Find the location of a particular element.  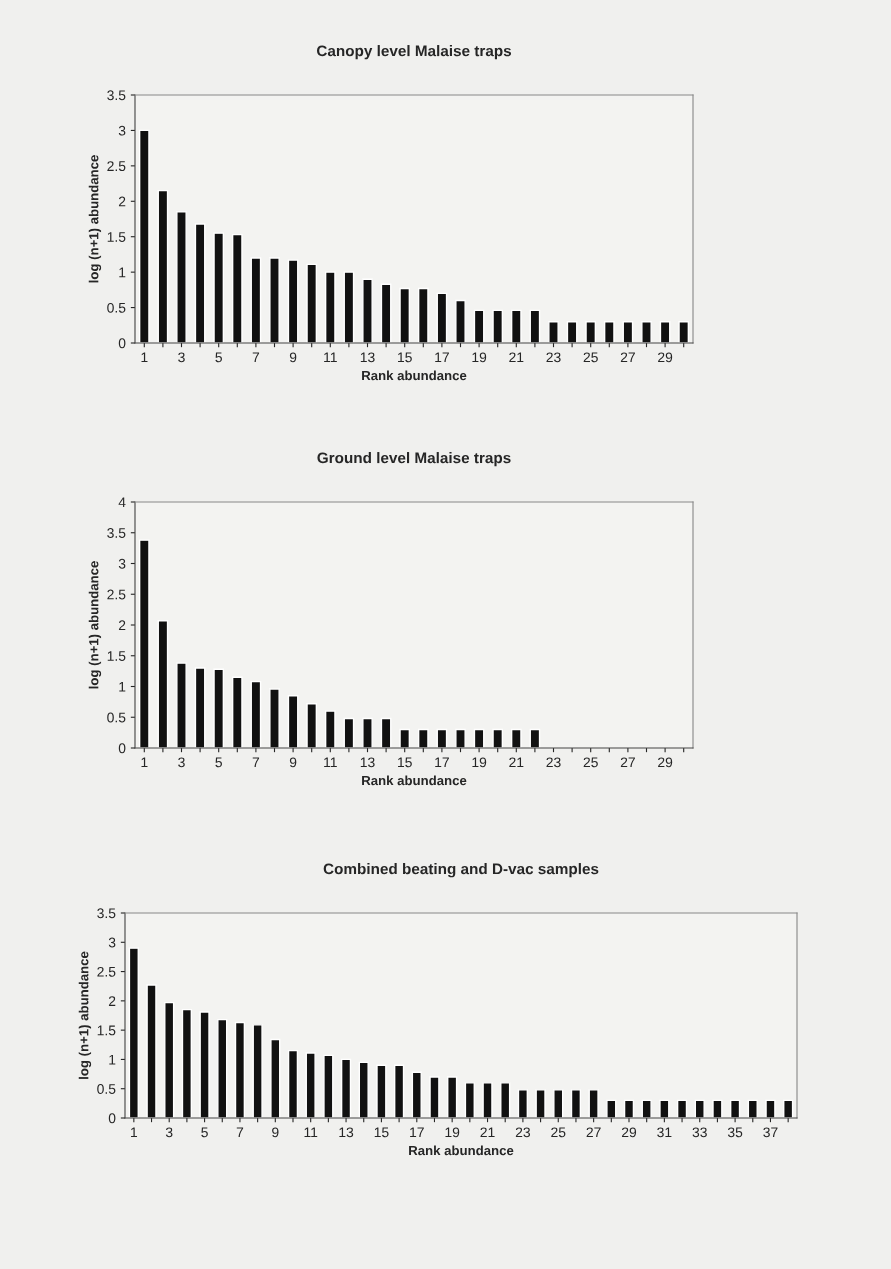

x-tick-label: 3 is located at coordinates (181, 357).